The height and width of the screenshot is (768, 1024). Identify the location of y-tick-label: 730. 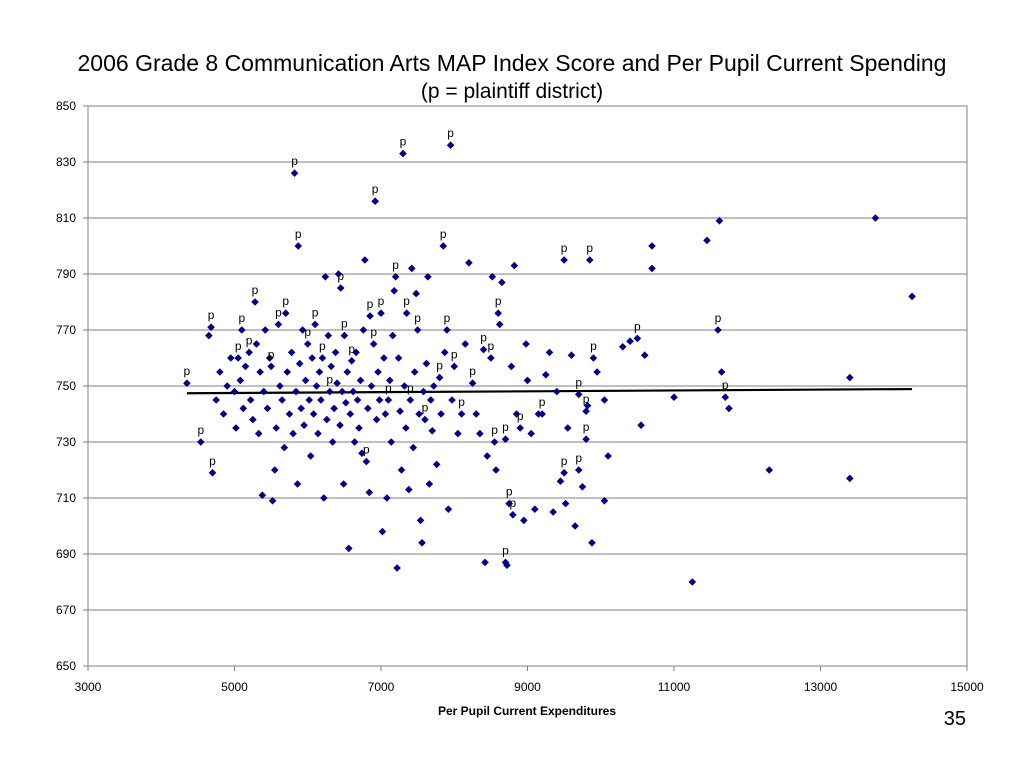
(66, 442).